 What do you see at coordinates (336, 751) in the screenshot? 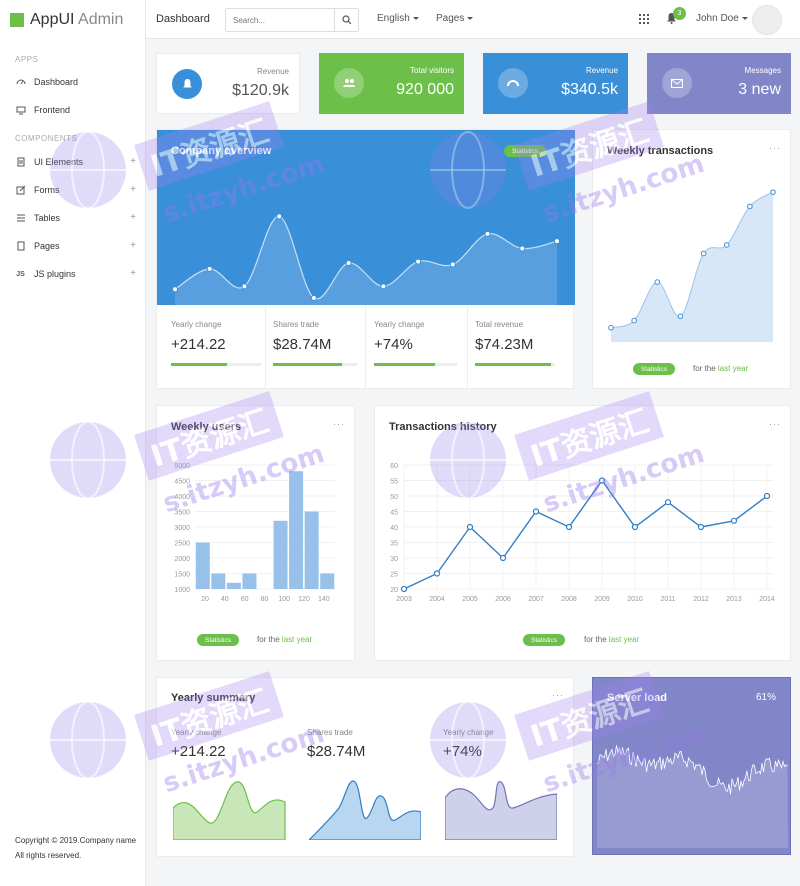
I see `summary-value: $28.74M` at bounding box center [336, 751].